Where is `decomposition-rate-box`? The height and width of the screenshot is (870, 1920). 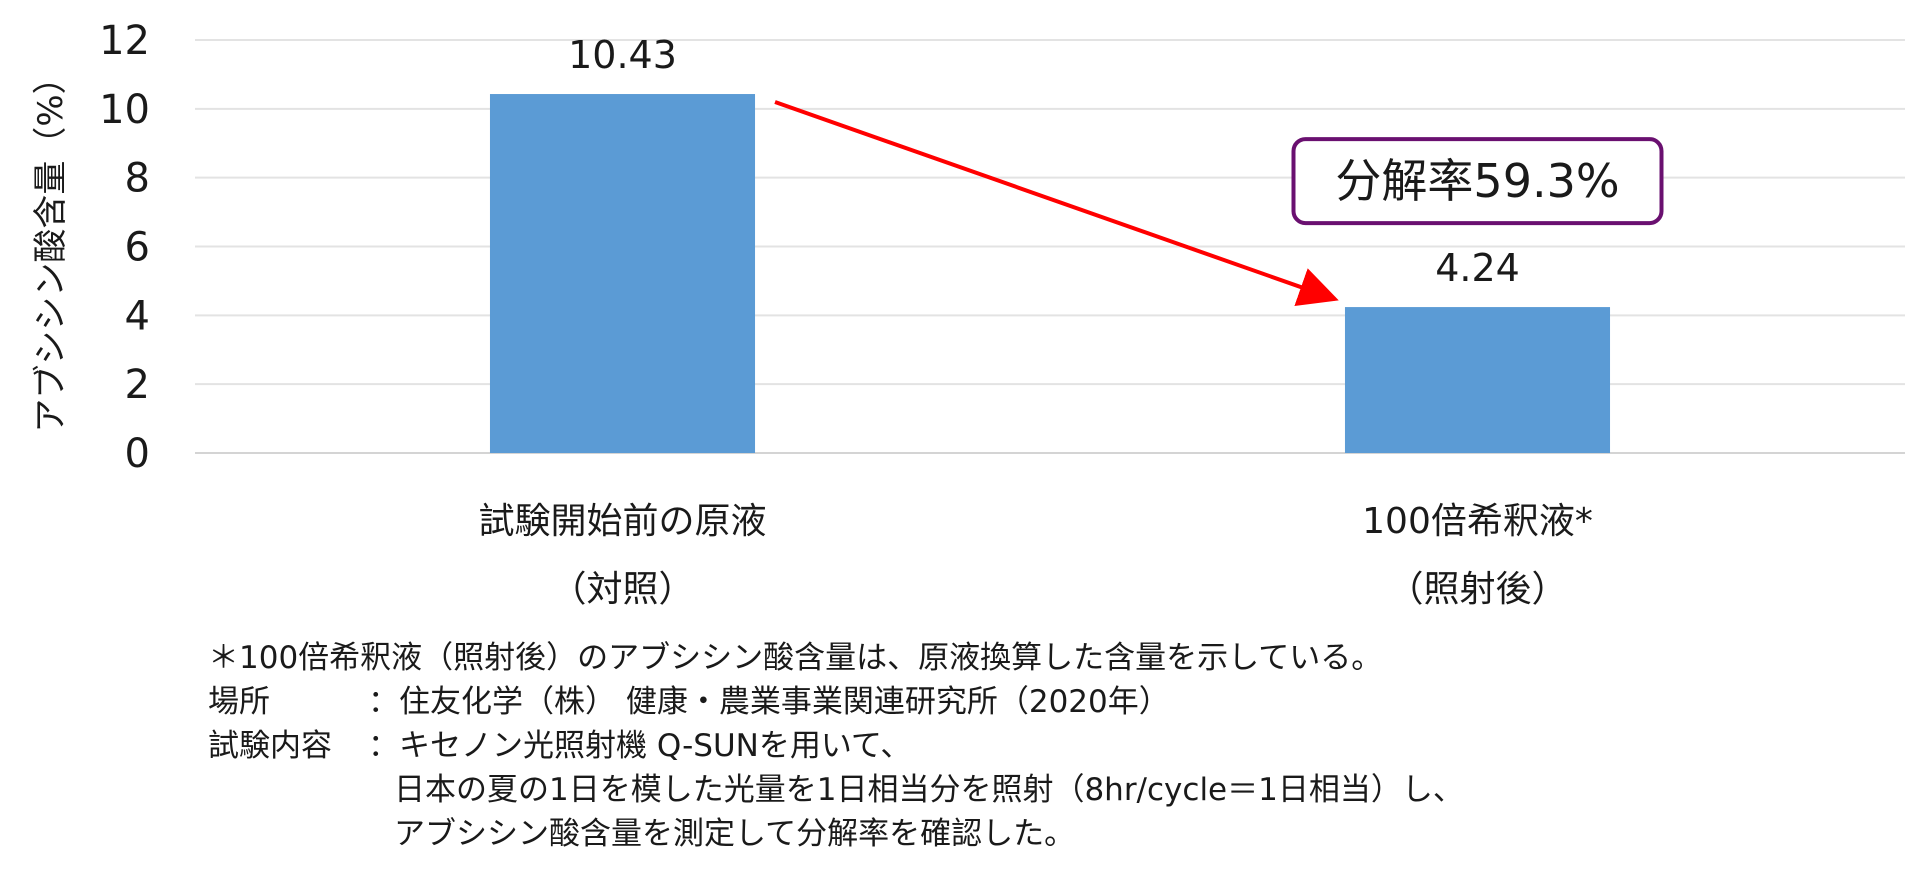 decomposition-rate-box is located at coordinates (1477, 181).